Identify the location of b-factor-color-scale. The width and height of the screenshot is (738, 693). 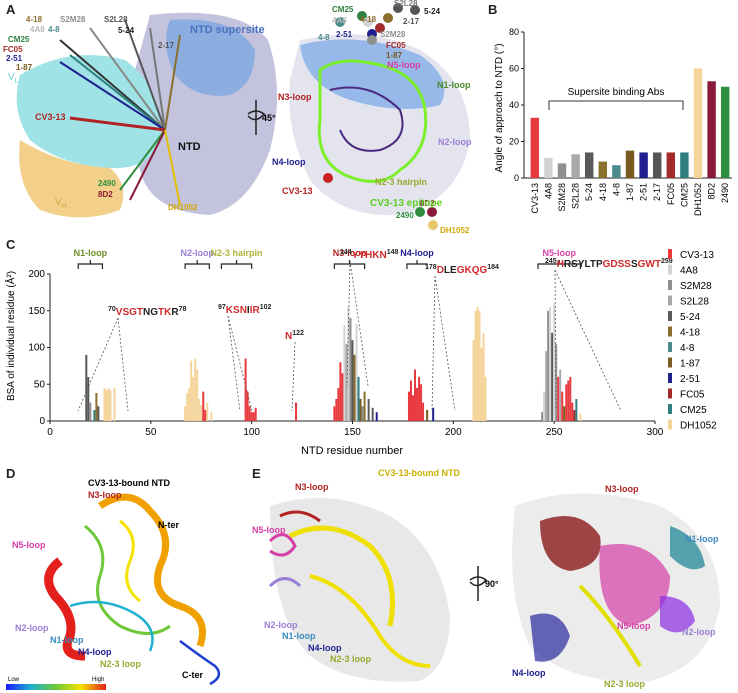
(56, 687).